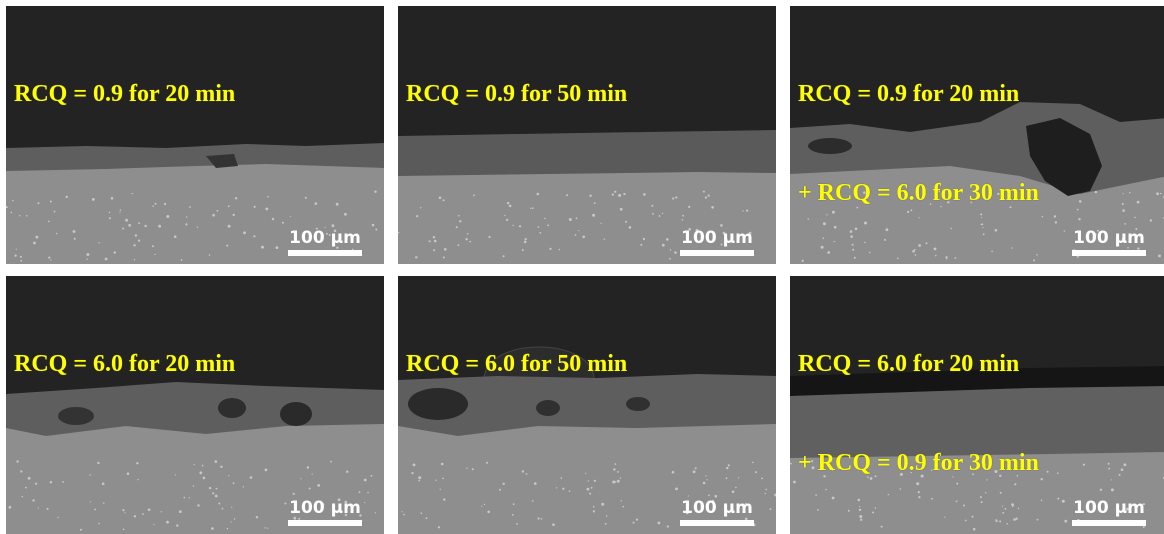 The width and height of the screenshot is (1164, 534). What do you see at coordinates (517, 94) in the screenshot?
I see `panel-label: RCQ = 0.9 for 50 min` at bounding box center [517, 94].